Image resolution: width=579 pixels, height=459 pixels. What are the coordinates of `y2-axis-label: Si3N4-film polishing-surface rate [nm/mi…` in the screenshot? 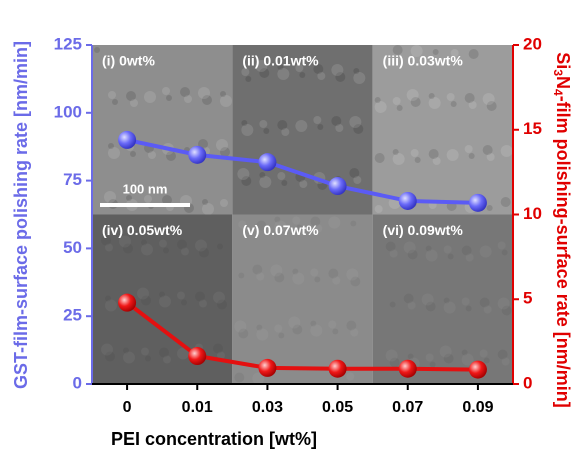 It's located at (562, 229).